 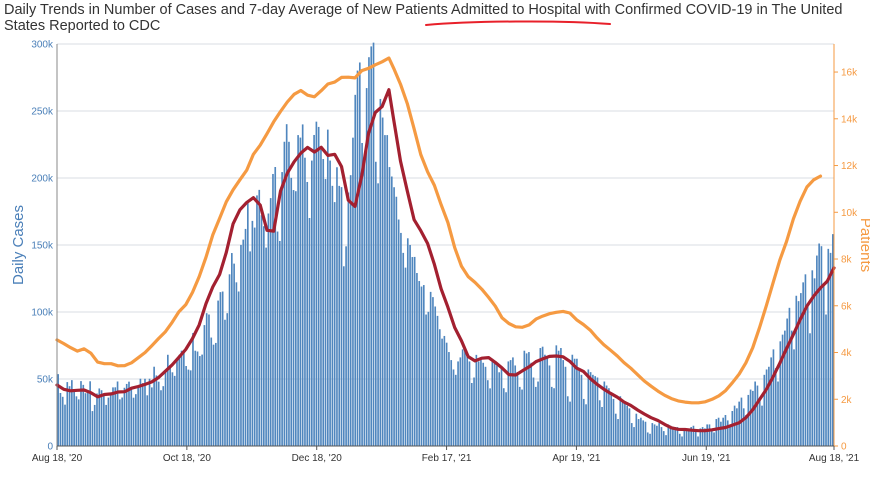 I want to click on chart-title-line-2: States Reported to CDC, so click(x=82, y=26).